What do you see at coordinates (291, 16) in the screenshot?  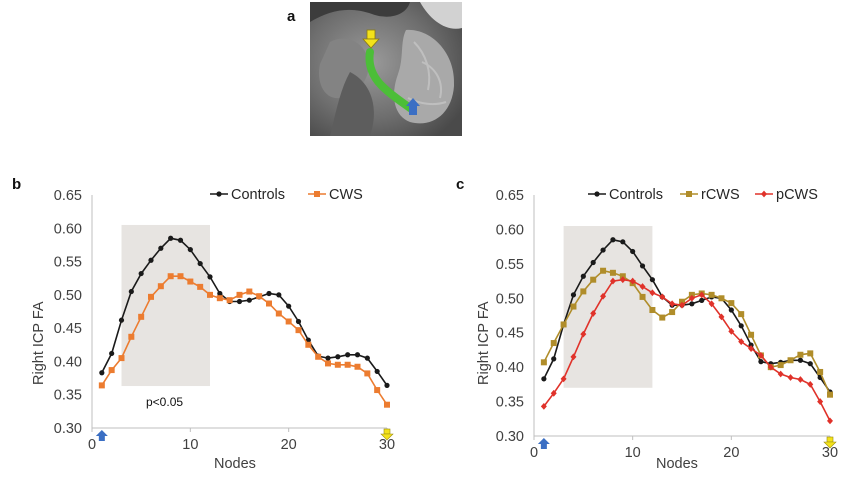 I see `panel-label-a: a` at bounding box center [291, 16].